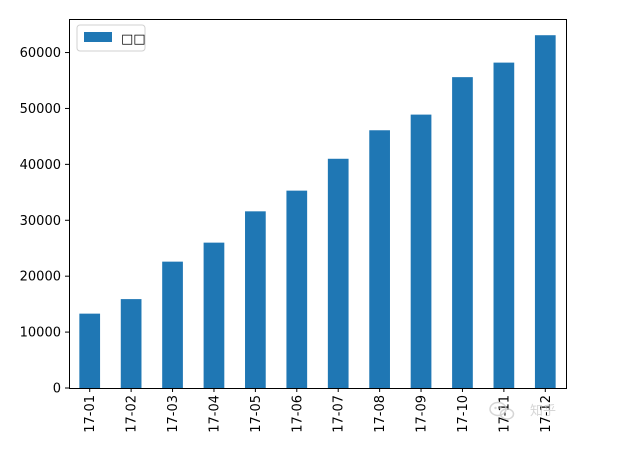 This screenshot has height=454, width=620. What do you see at coordinates (339, 414) in the screenshot?
I see `x-tick-label: 17-07` at bounding box center [339, 414].